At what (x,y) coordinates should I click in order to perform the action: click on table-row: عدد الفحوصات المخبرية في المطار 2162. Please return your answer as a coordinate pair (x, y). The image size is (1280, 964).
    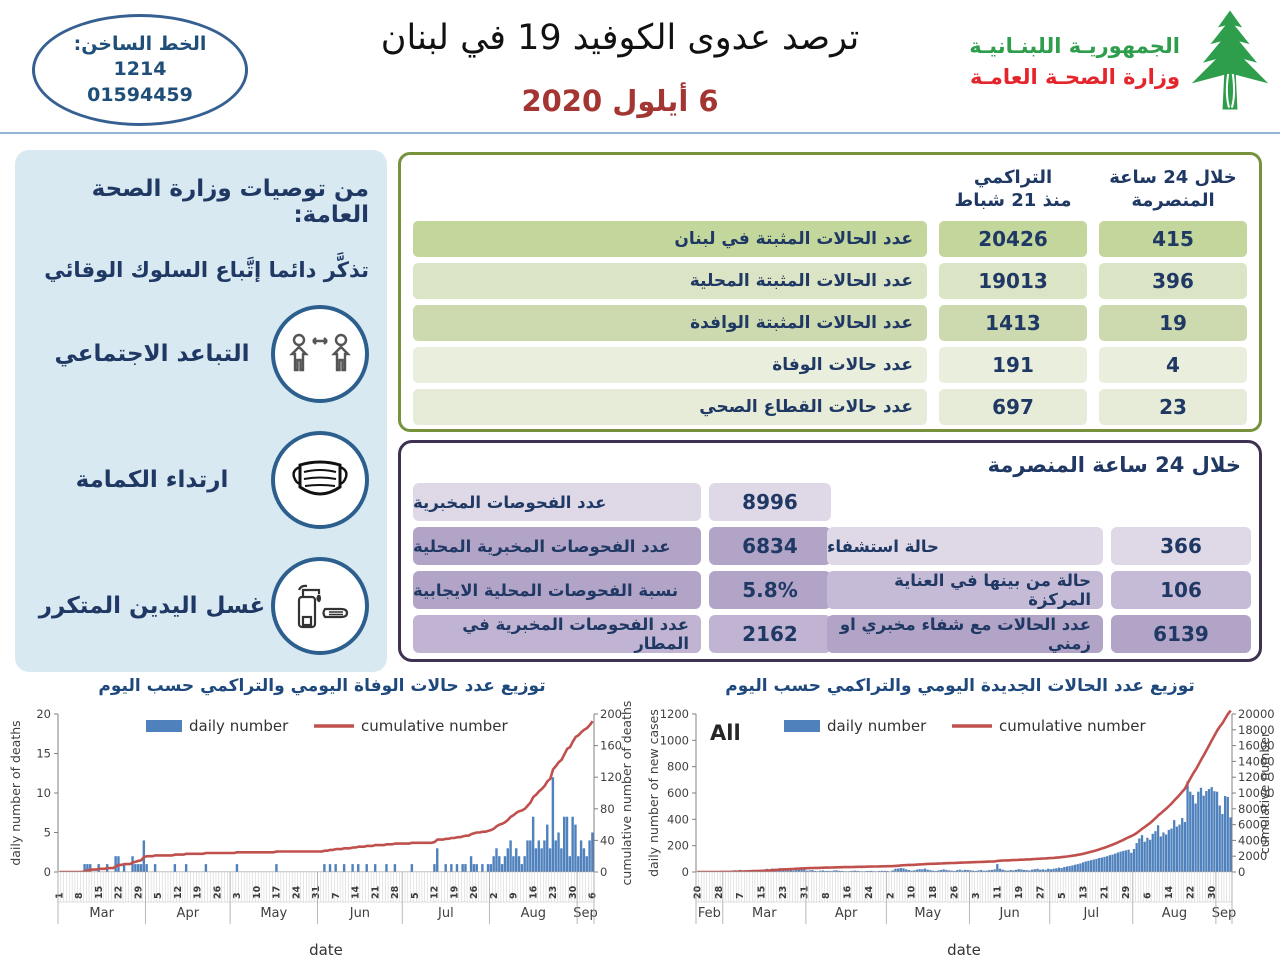
    Looking at the image, I should click on (622, 634).